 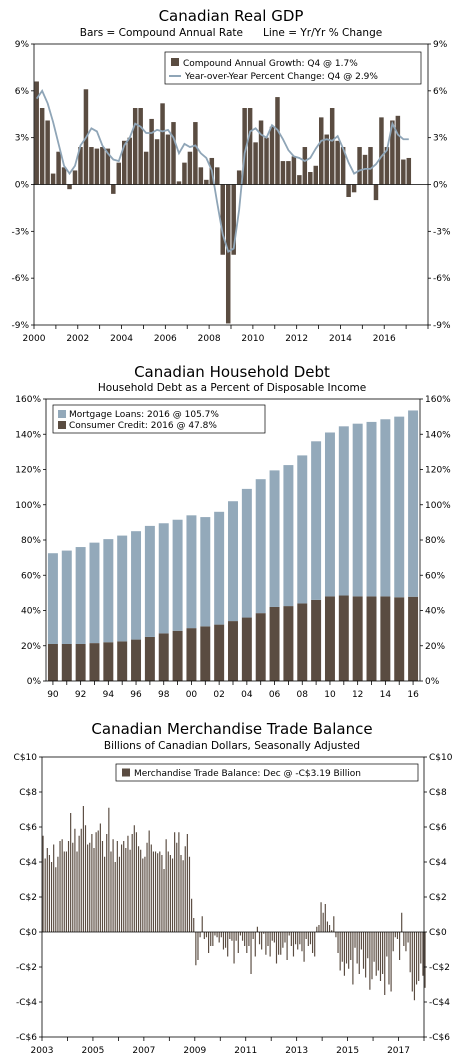 I want to click on trade-ytick-label: C$0, so click(x=28, y=933).